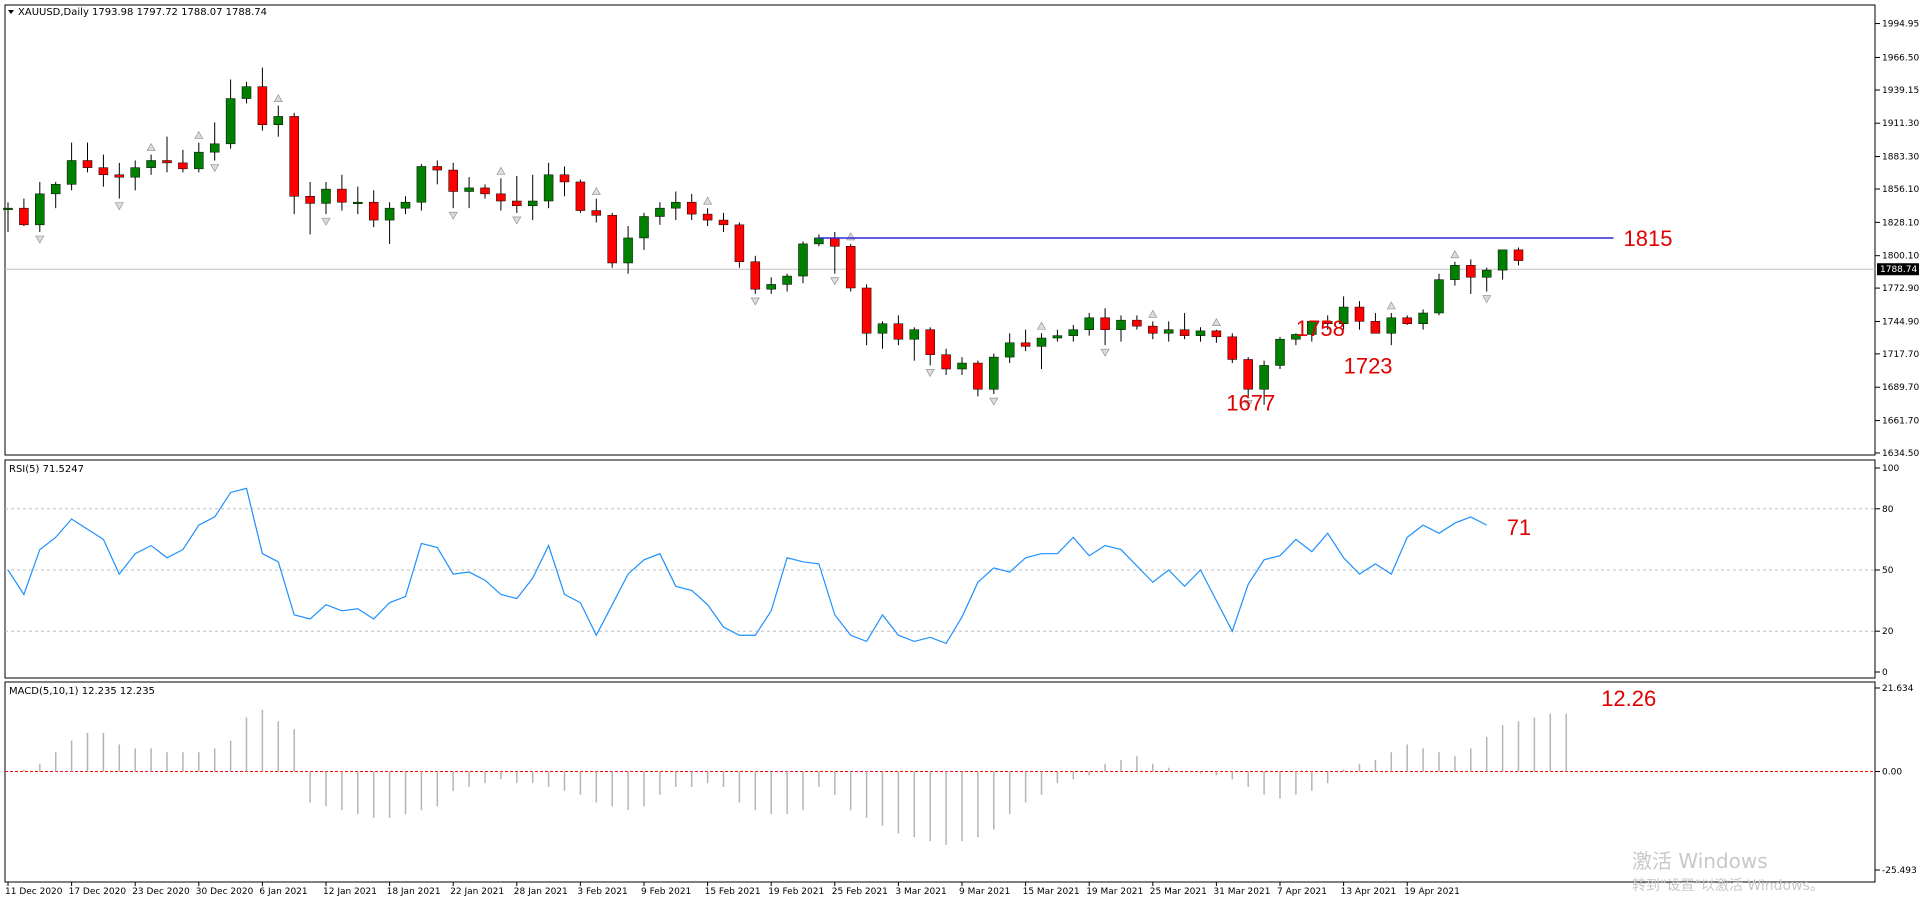  I want to click on price-tick-label: 1911.30, so click(1900, 124).